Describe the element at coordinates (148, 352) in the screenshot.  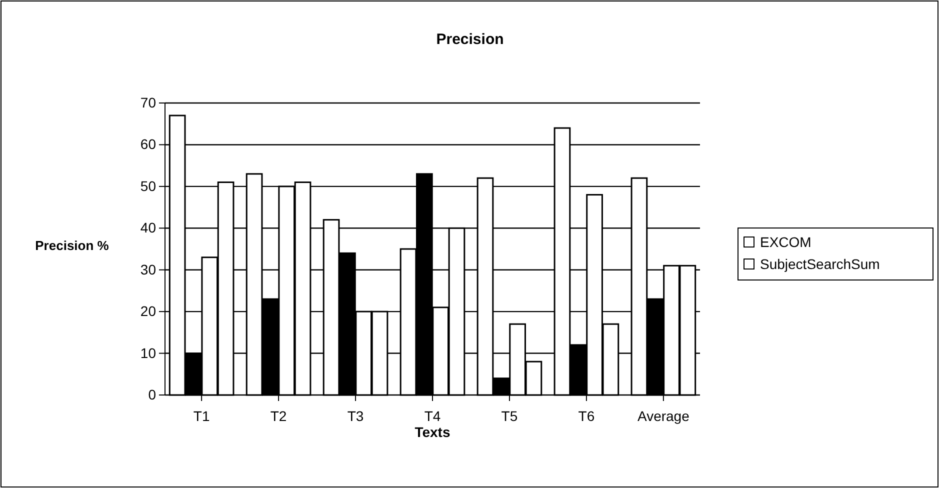
I see `y-tick-label: 10` at that location.